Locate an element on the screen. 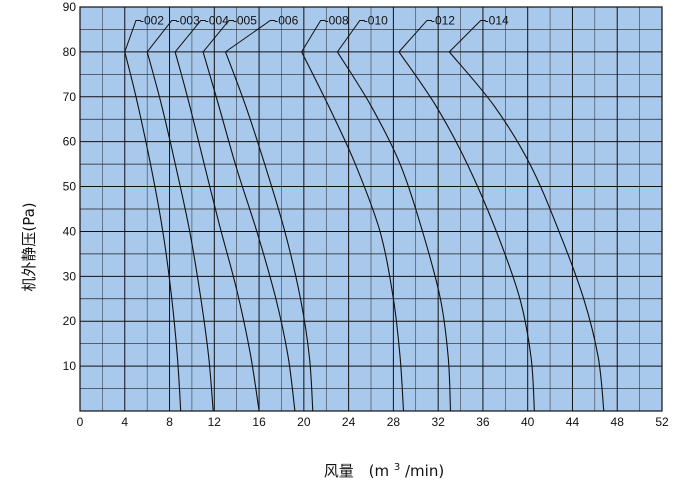 This screenshot has width=687, height=488. label-005: -005 is located at coordinates (245, 20).